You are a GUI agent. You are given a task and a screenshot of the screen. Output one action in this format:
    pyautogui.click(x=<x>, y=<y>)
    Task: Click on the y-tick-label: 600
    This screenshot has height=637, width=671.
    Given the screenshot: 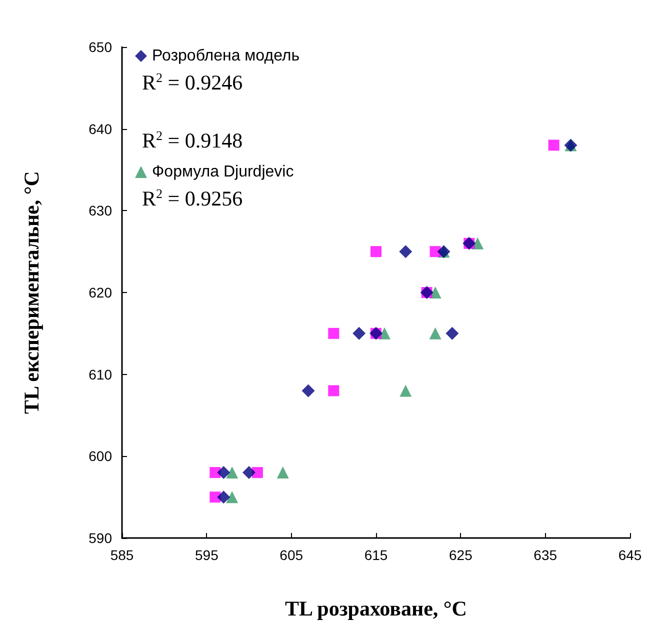 What is the action you would take?
    pyautogui.click(x=100, y=456)
    